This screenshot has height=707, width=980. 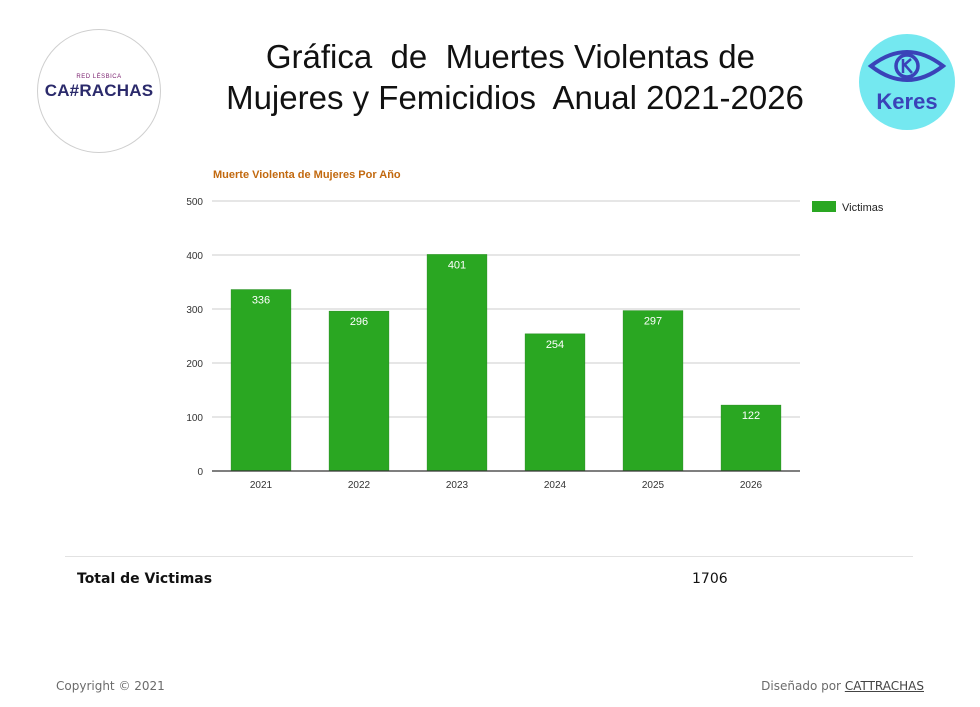 What do you see at coordinates (653, 322) in the screenshot?
I see `data-label: 297` at bounding box center [653, 322].